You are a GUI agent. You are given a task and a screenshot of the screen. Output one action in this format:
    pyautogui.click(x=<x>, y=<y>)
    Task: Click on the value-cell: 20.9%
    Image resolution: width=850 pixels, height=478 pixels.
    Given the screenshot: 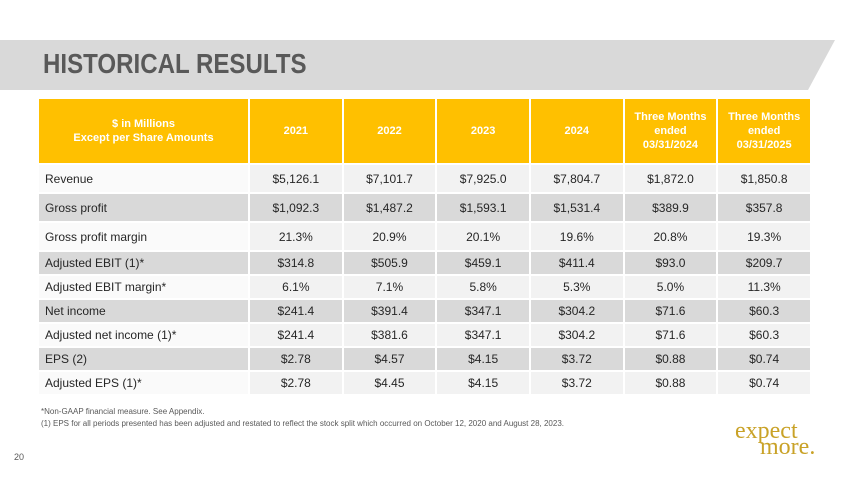 What is the action you would take?
    pyautogui.click(x=389, y=236)
    